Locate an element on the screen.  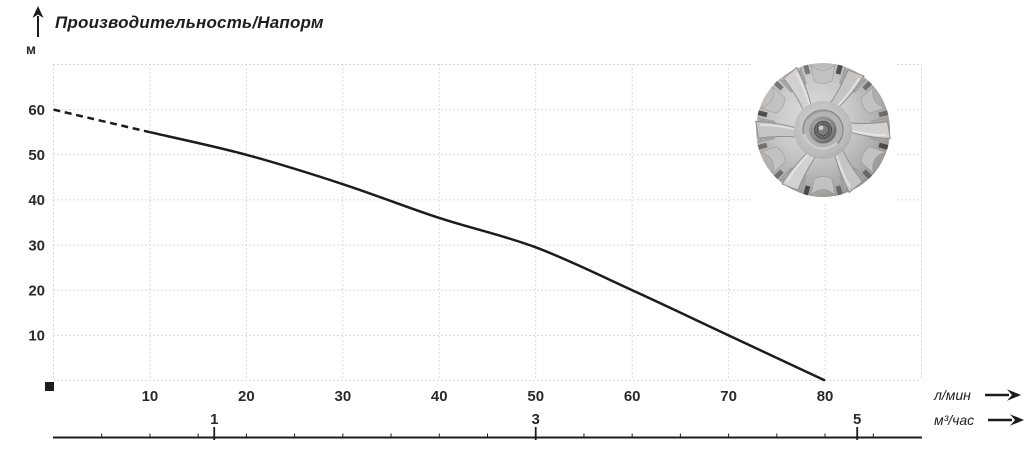
m3h-axis is located at coordinates (487, 433).